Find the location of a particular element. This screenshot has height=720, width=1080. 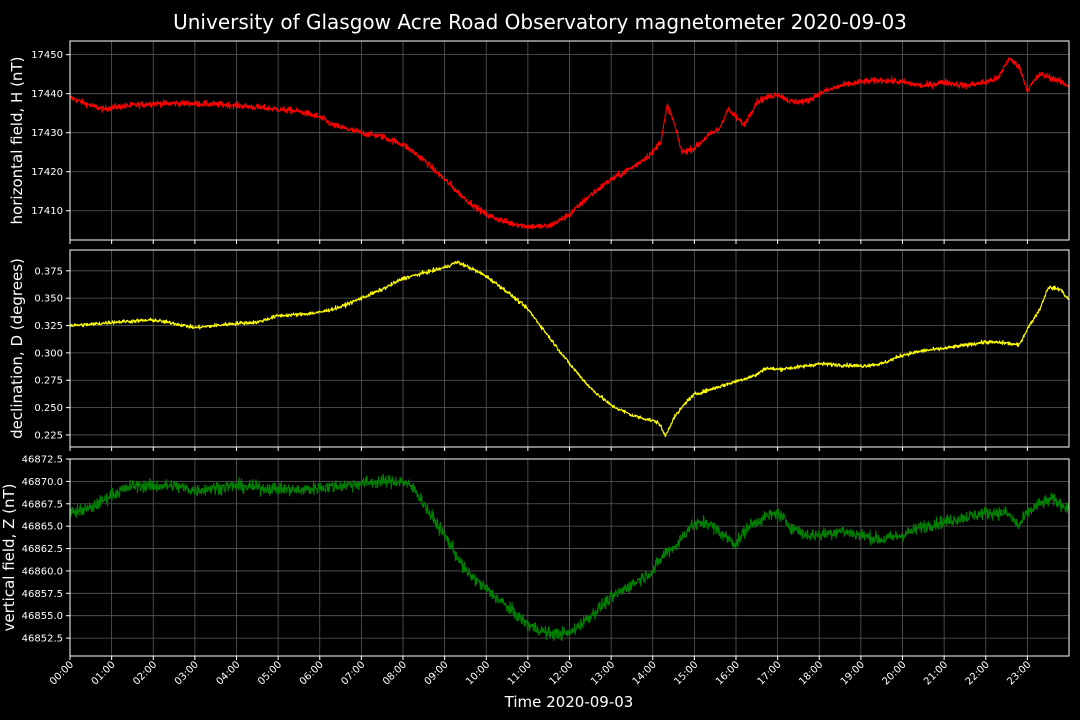

y-tick-label: 46855.0 is located at coordinates (42, 616).